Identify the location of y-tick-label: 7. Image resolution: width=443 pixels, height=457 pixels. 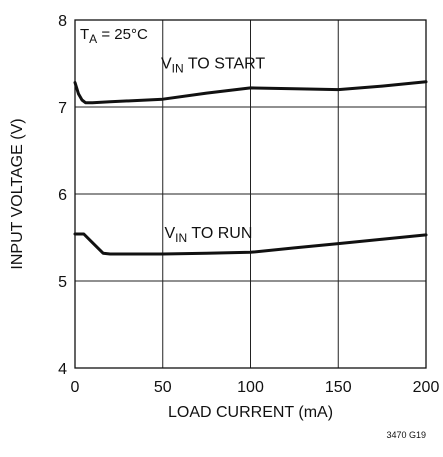
(62, 108).